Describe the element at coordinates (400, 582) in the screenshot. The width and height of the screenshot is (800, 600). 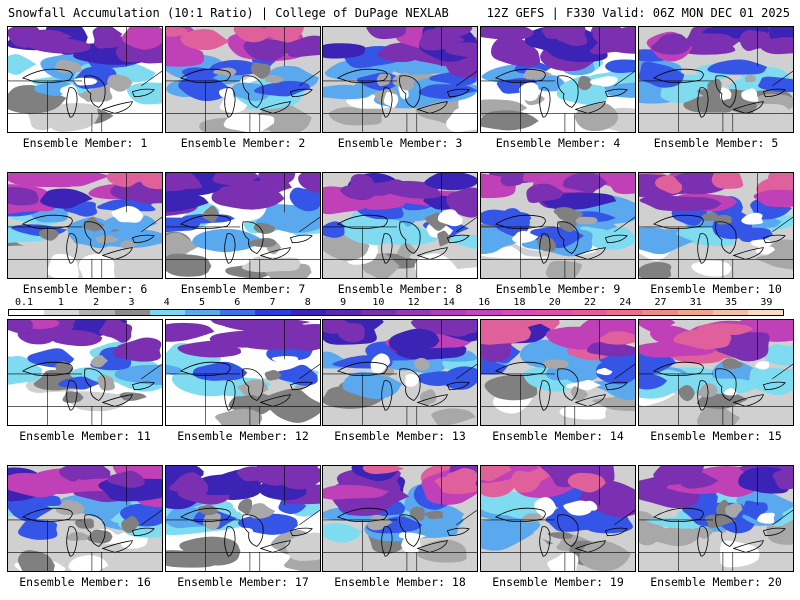
I see `ensemble-member-label: Ensemble Member: 18` at that location.